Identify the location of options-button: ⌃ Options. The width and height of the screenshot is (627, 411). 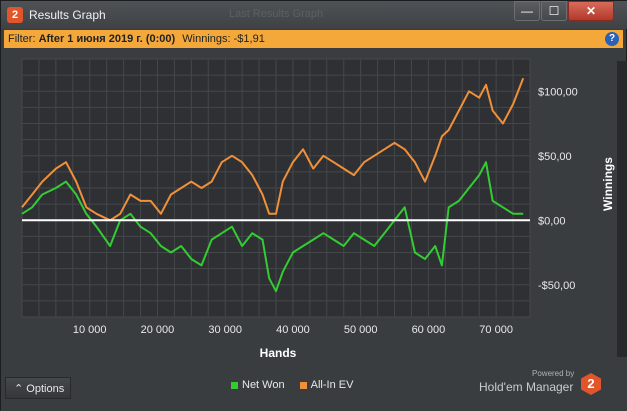
(38, 388).